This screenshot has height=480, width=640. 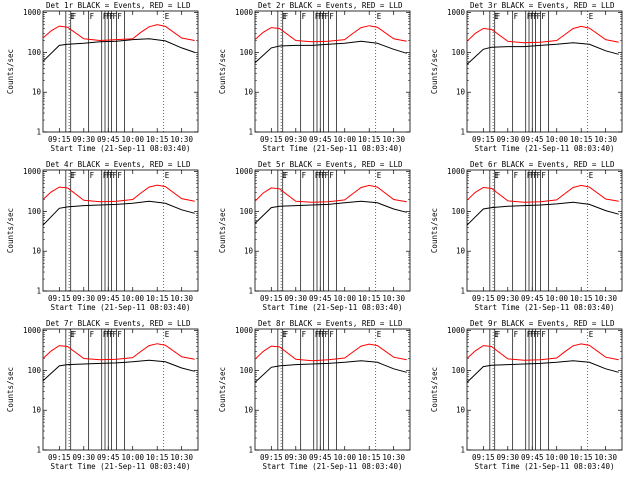 What do you see at coordinates (118, 323) in the screenshot?
I see `panel-title: Det 7r BLACK = Events, RED = LLD` at bounding box center [118, 323].